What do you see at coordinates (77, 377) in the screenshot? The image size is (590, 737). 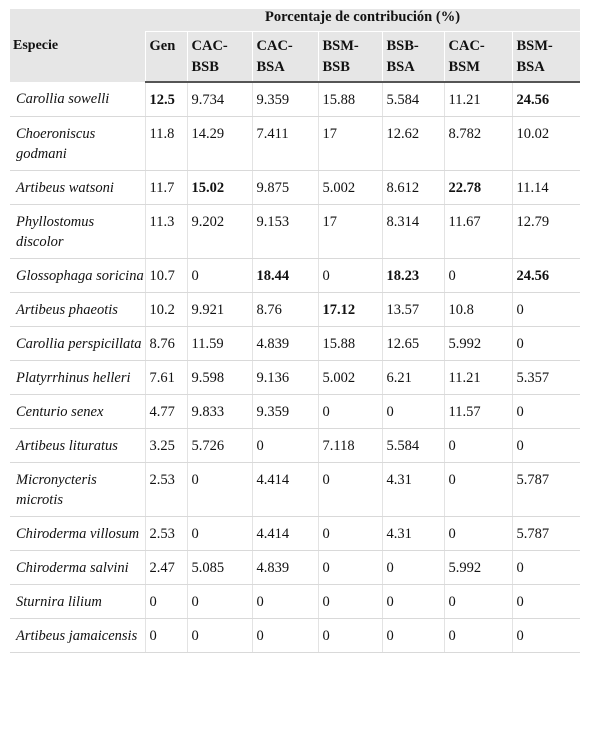 I see `species-cell: Platyrrhinus helleri` at bounding box center [77, 377].